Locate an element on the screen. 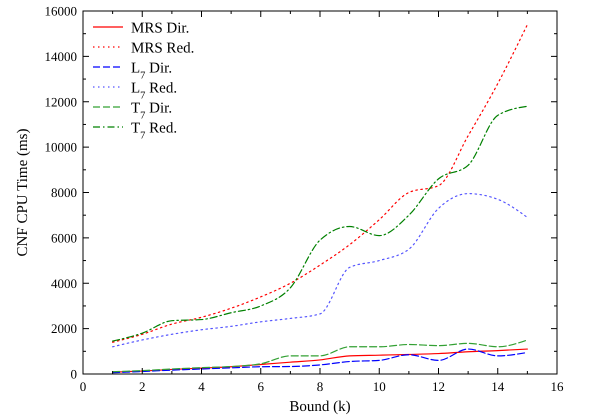 Image resolution: width=591 pixels, height=419 pixels. x-tick-label: 8 is located at coordinates (320, 386).